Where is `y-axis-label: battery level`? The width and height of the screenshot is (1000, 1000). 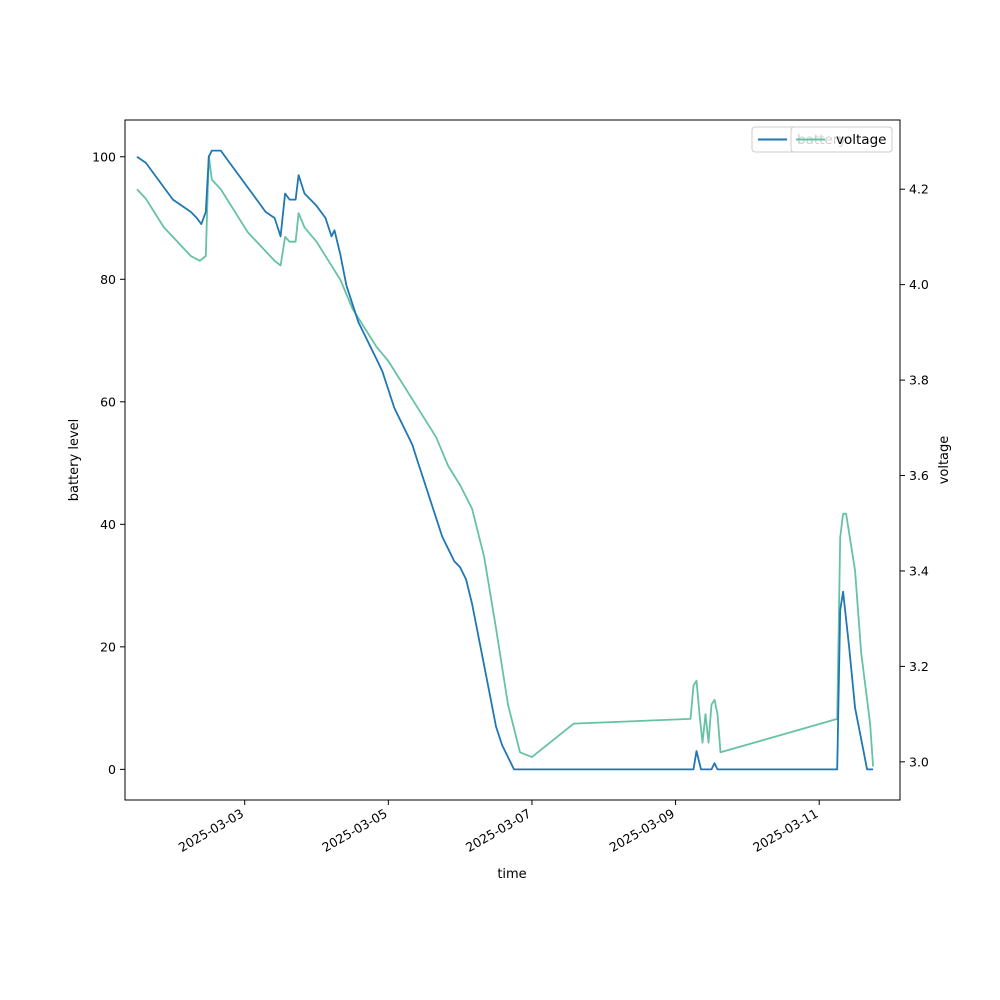 y-axis-label: battery level is located at coordinates (74, 460).